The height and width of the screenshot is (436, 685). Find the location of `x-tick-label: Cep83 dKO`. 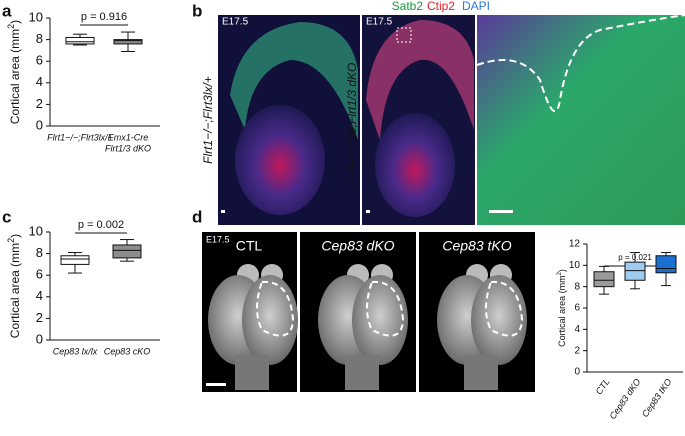

x-tick-label: Cep83 dKO is located at coordinates (624, 399).